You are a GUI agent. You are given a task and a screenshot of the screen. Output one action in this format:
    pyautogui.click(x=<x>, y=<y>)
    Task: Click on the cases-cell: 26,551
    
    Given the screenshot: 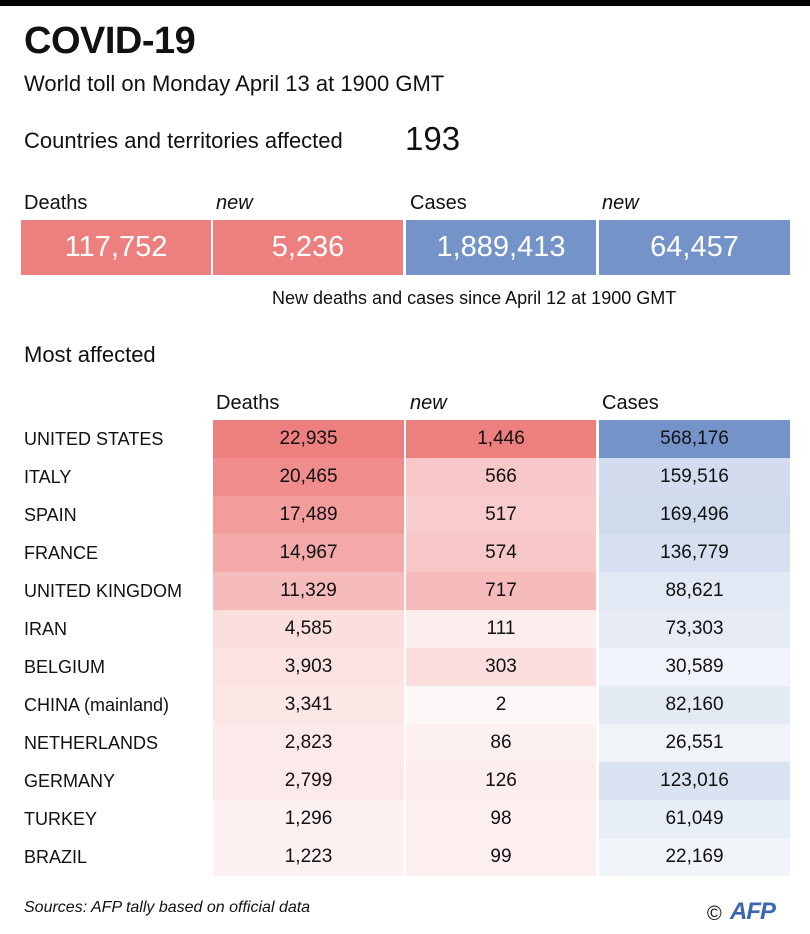 What is the action you would take?
    pyautogui.click(x=694, y=743)
    